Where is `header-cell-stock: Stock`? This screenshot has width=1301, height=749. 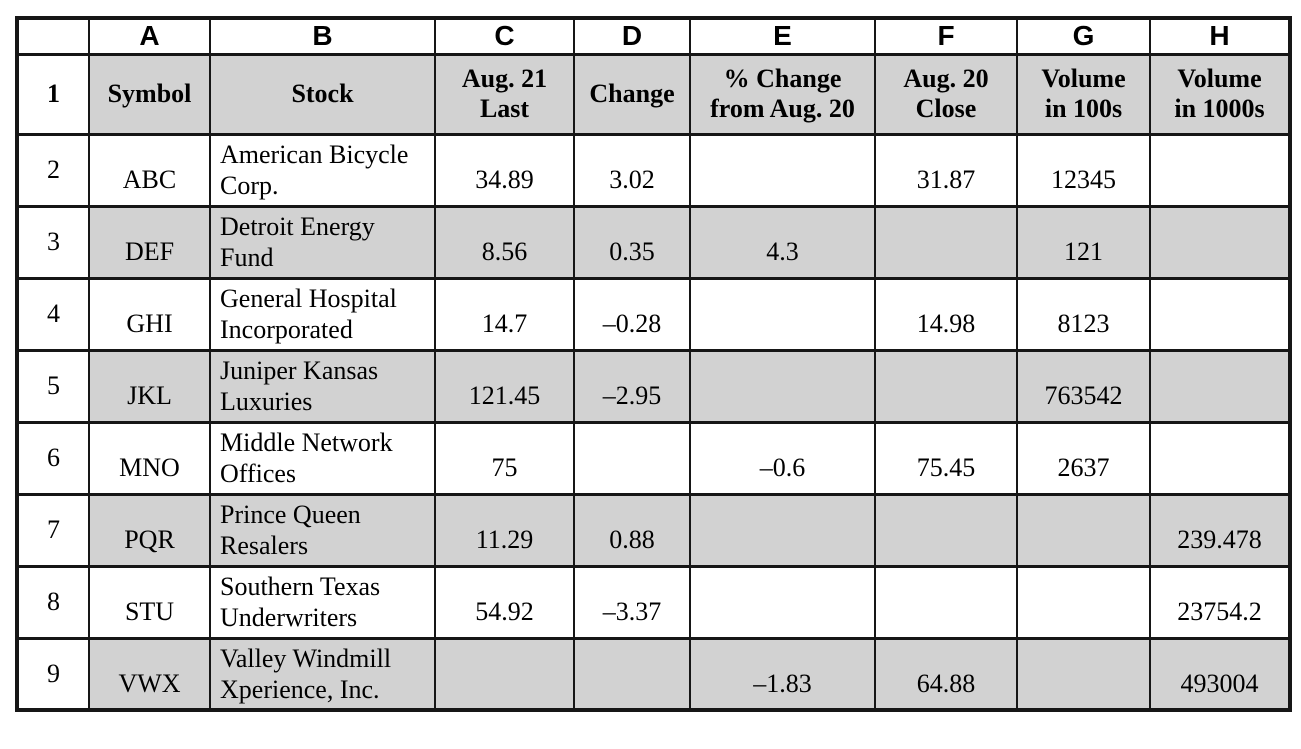
header-cell-stock: Stock is located at coordinates (322, 94).